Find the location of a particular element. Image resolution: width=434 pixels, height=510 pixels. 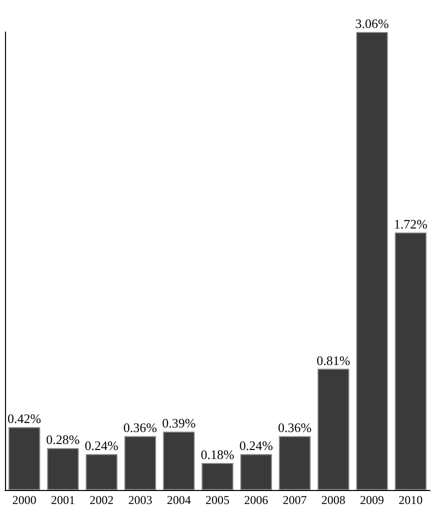

data-label: 0.39% is located at coordinates (179, 423).